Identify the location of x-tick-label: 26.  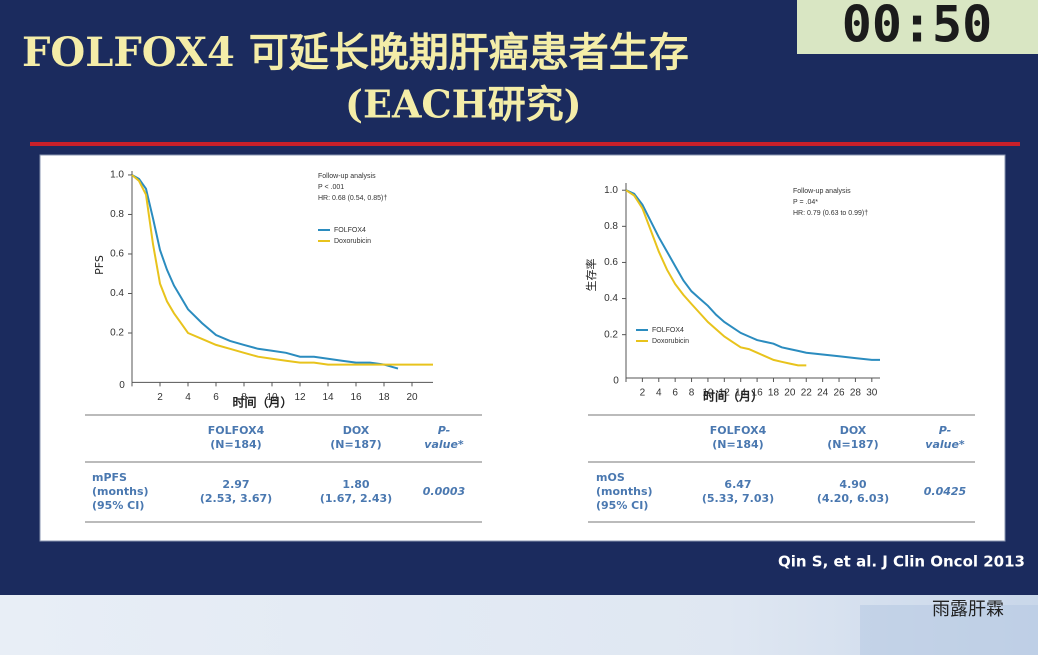
(839, 393).